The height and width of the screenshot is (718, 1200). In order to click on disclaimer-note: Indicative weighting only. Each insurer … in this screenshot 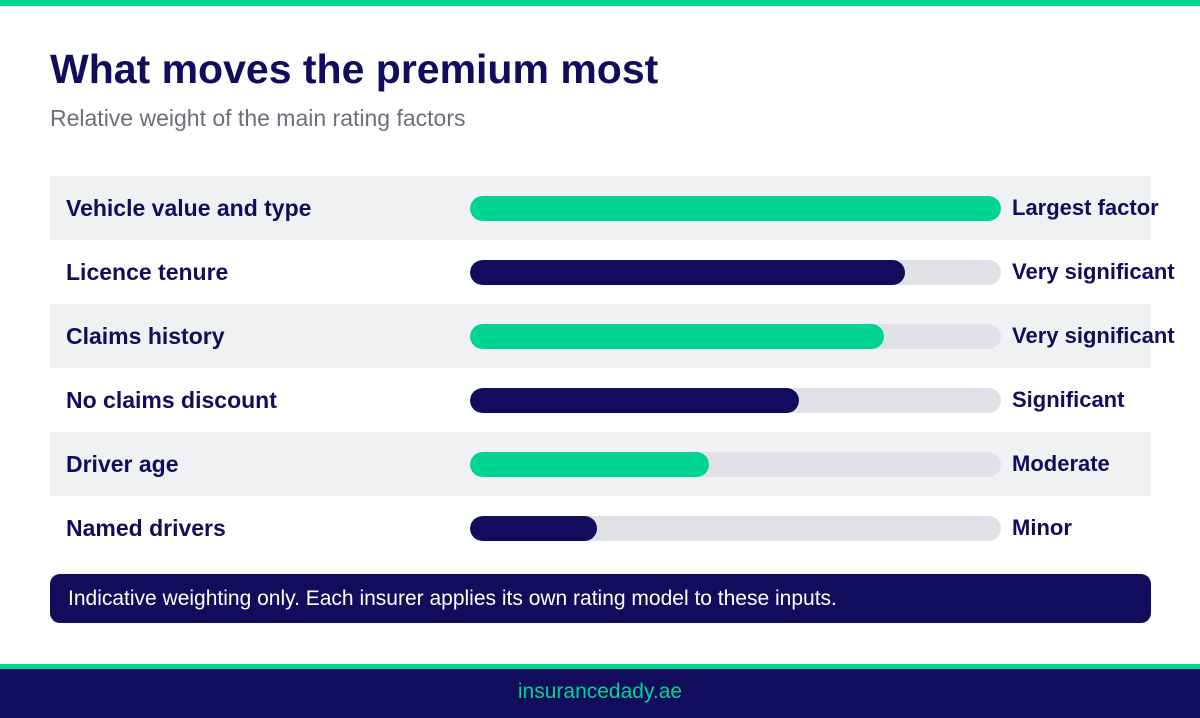, I will do `click(600, 598)`.